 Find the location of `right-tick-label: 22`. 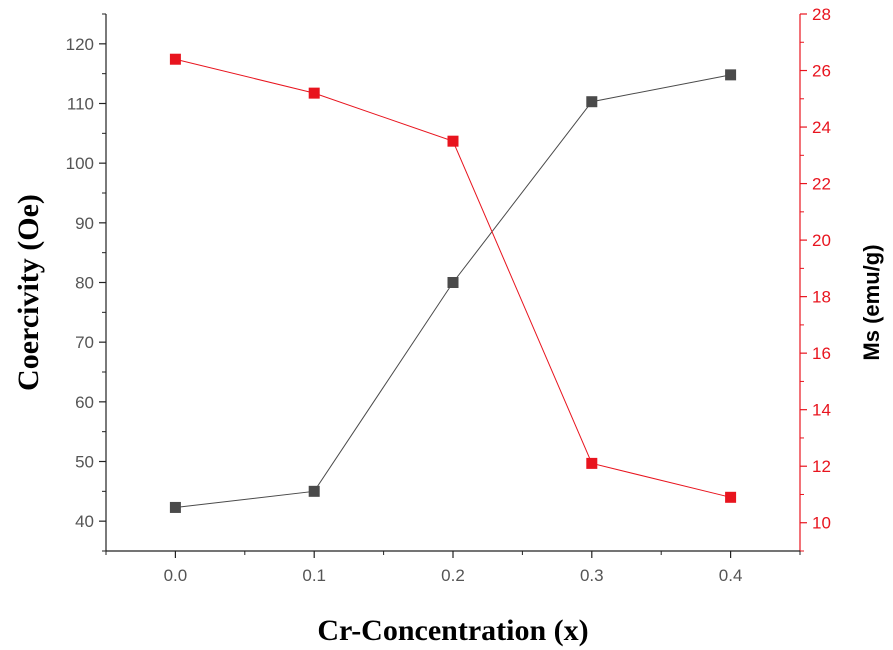

right-tick-label: 22 is located at coordinates (821, 184).